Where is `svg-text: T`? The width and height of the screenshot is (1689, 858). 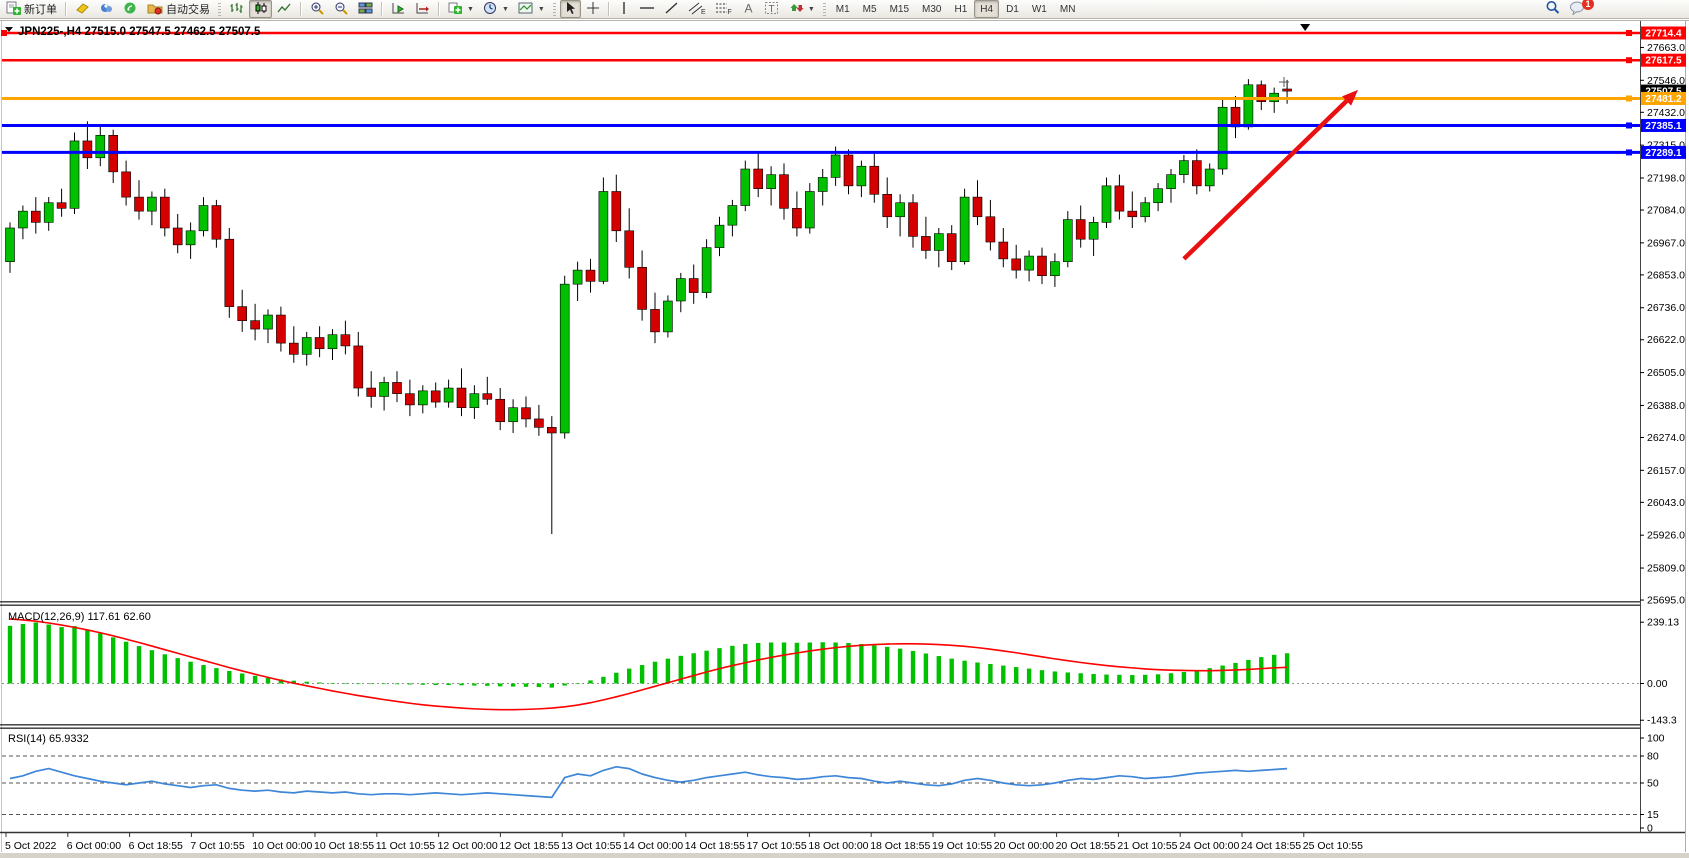 svg-text: T is located at coordinates (771, 9).